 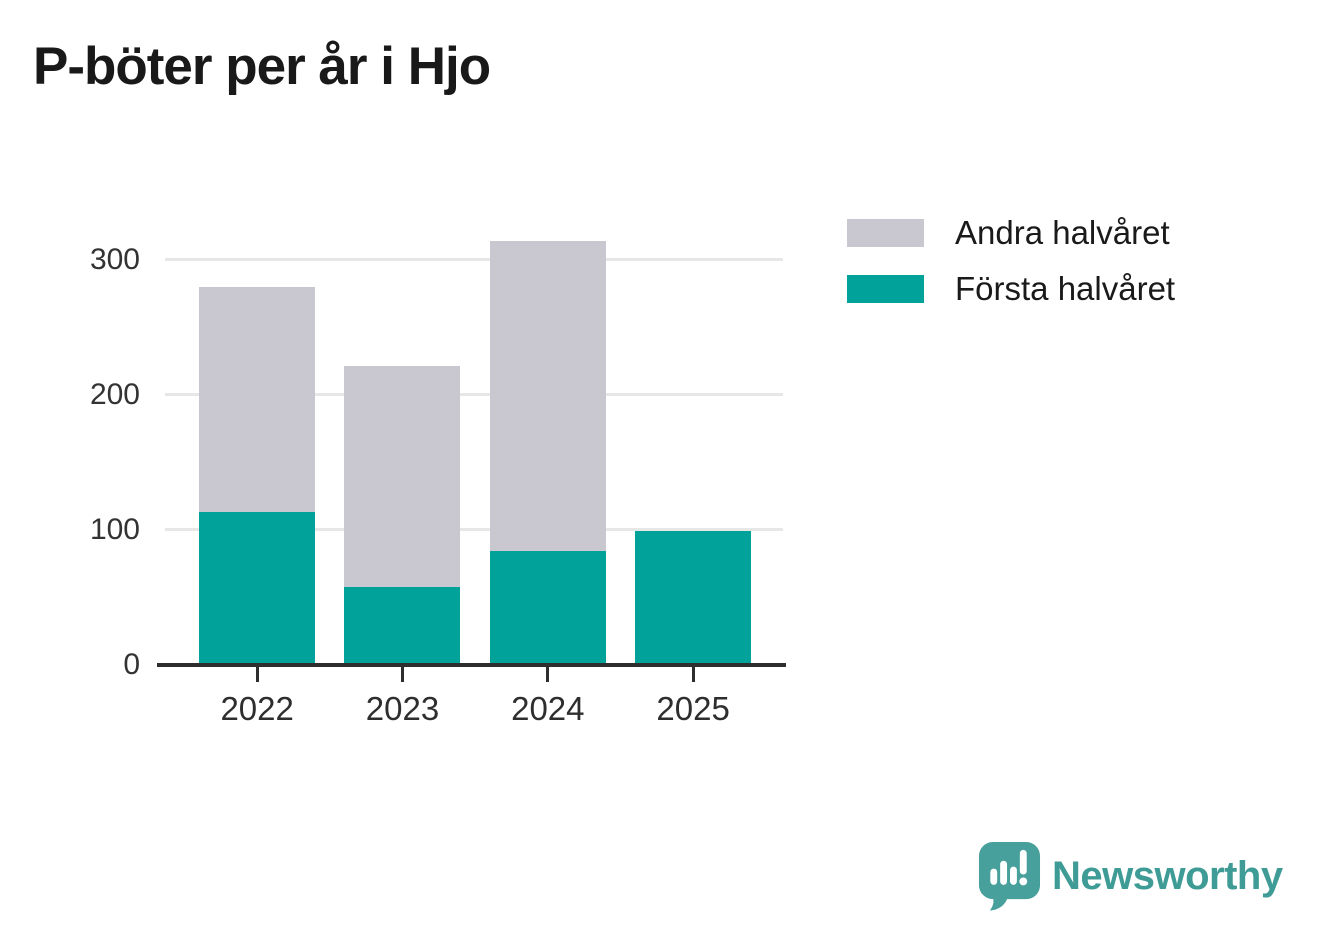 What do you see at coordinates (885, 289) in the screenshot?
I see `legend-swatch-forsta-halvaret` at bounding box center [885, 289].